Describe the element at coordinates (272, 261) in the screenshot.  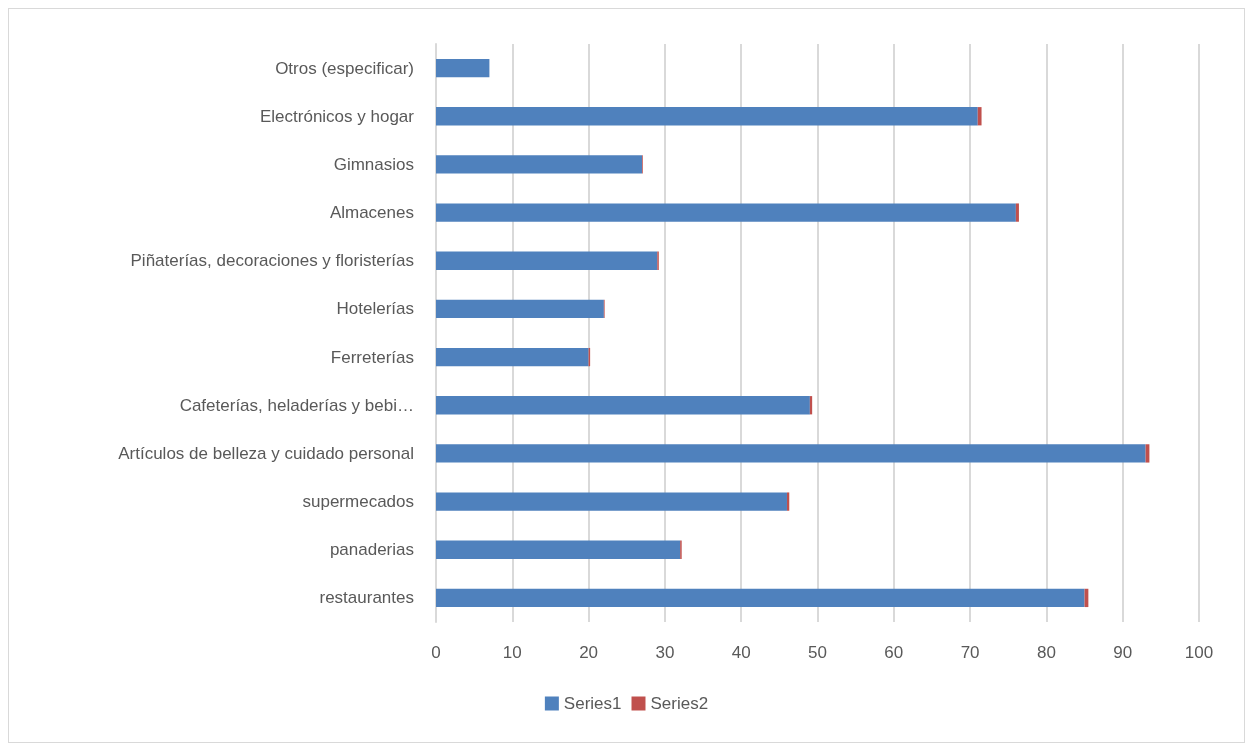
I see `y-tick-label: Piñaterías, decoraciones y floristerías` at that location.